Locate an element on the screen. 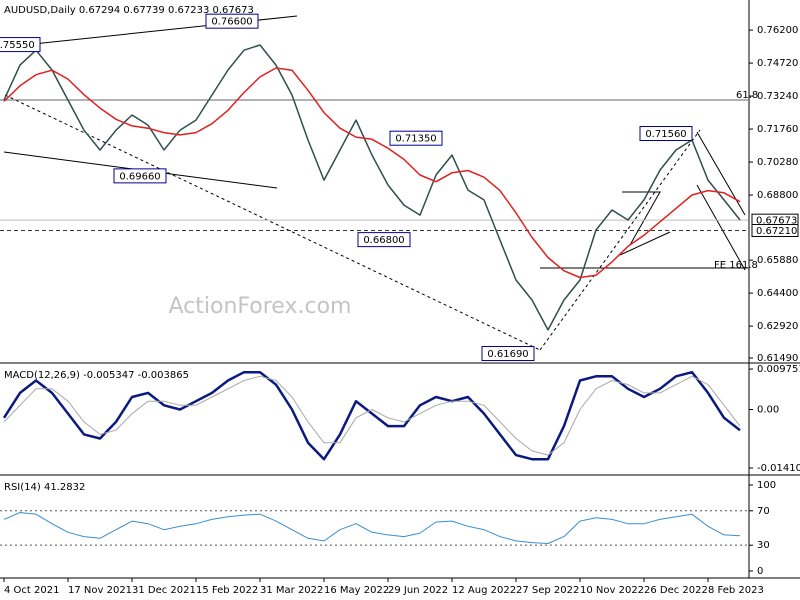 This screenshot has height=600, width=800. annotation-label: 0.61690 is located at coordinates (507, 354).